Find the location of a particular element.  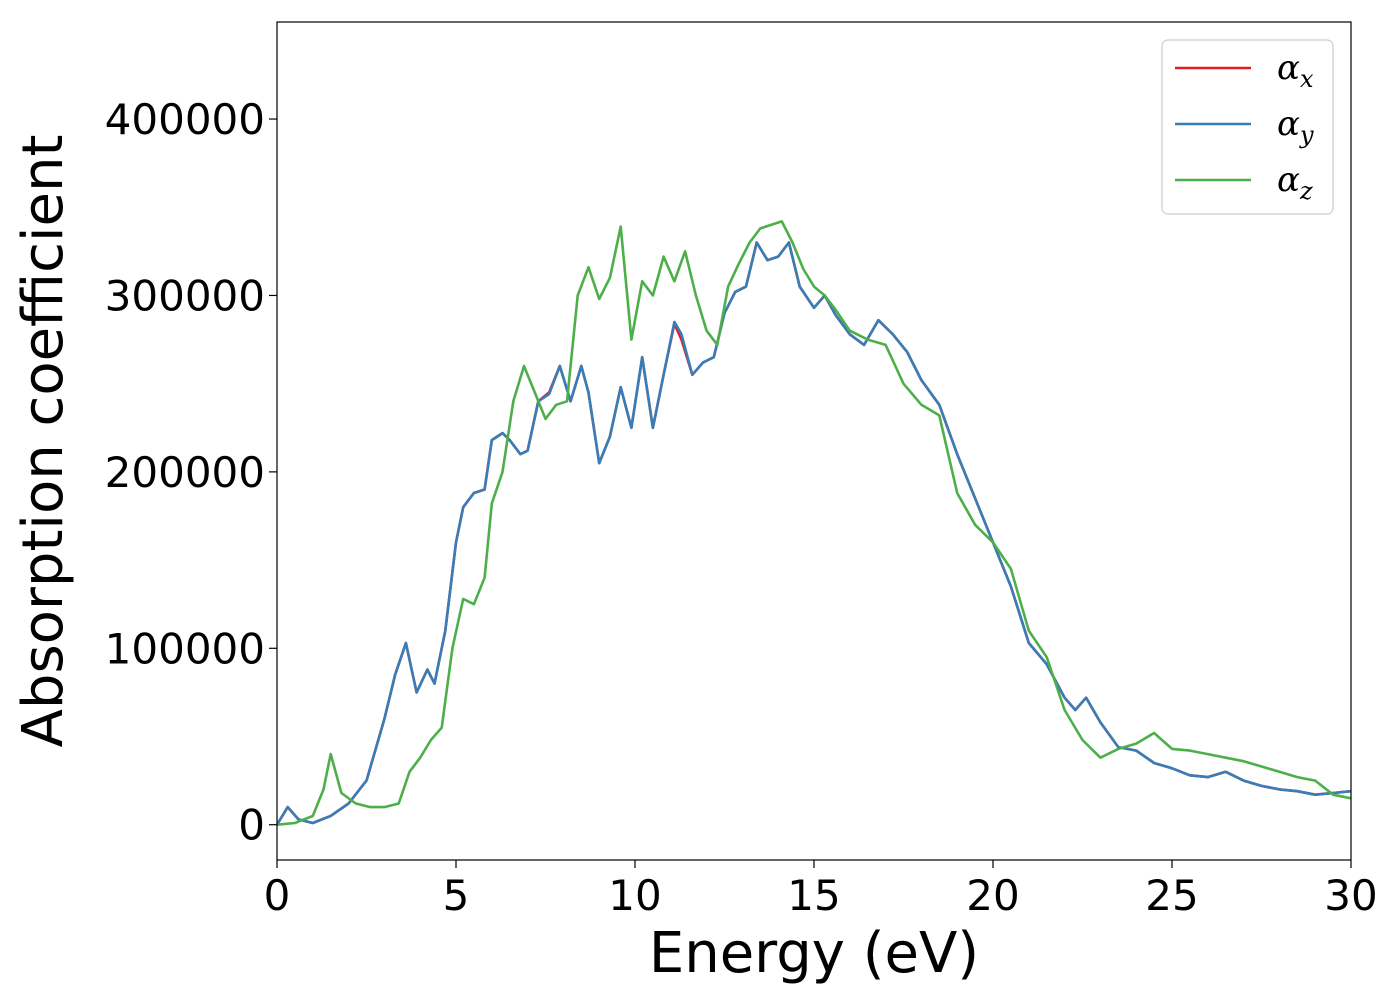

legend: αx αy αz is located at coordinates (1247, 127).